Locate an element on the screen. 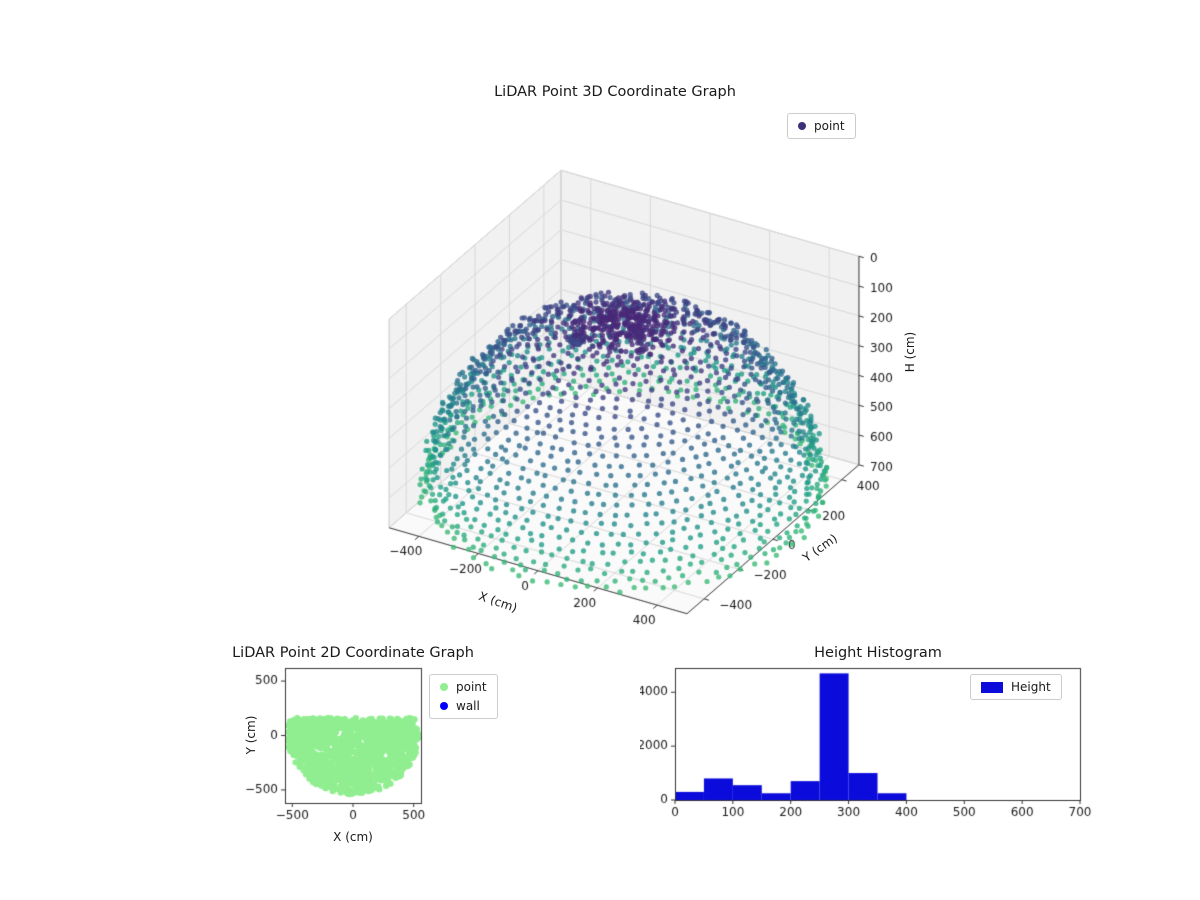 The width and height of the screenshot is (1200, 900). plot3d-legend: point is located at coordinates (821, 126).